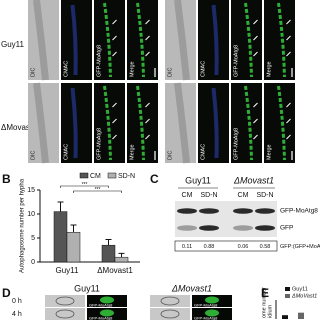 Image resolution: width=320 pixels, height=320 pixels. I want to click on y-axis-label: Autophagosome number per hypha, so click(23, 225).